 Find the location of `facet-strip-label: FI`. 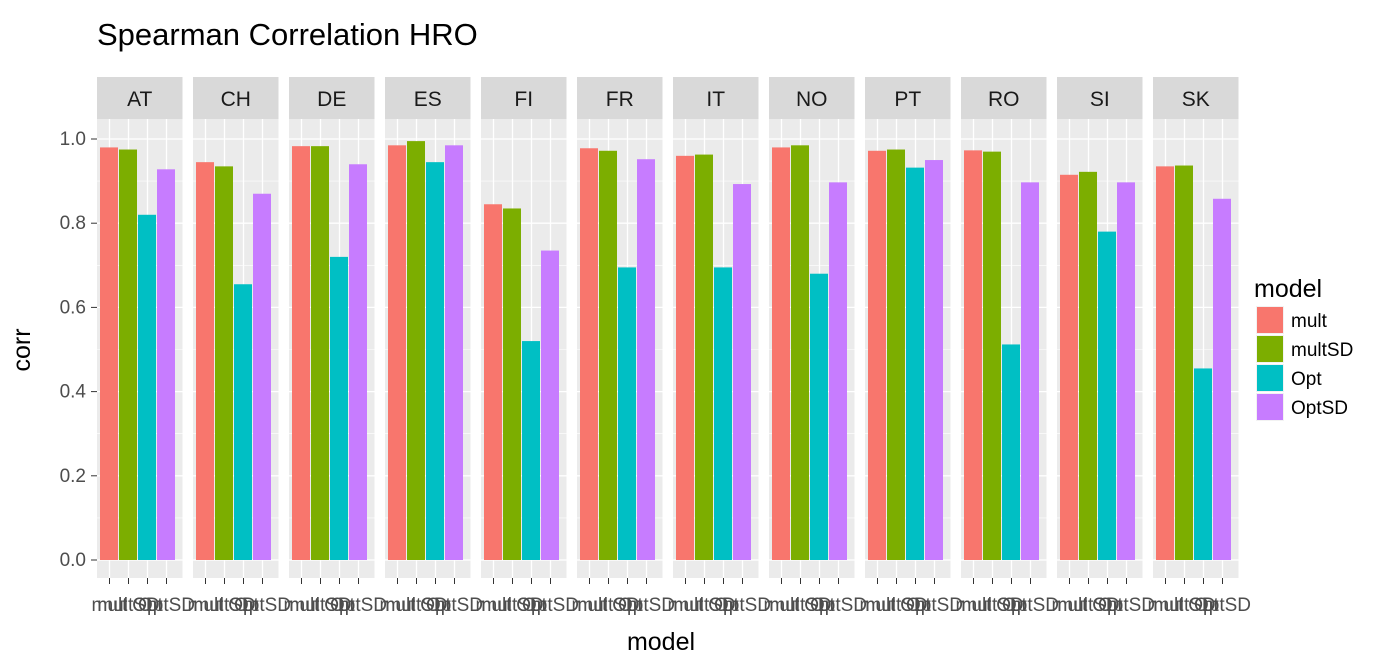

facet-strip-label: FI is located at coordinates (523, 99).